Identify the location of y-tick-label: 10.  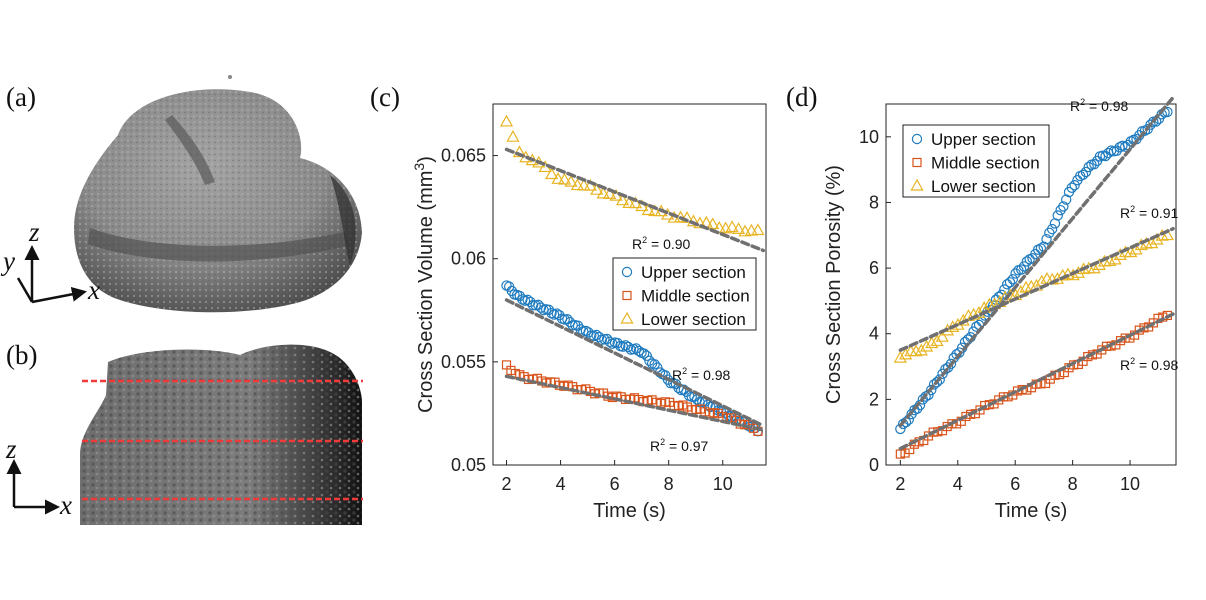
(869, 137).